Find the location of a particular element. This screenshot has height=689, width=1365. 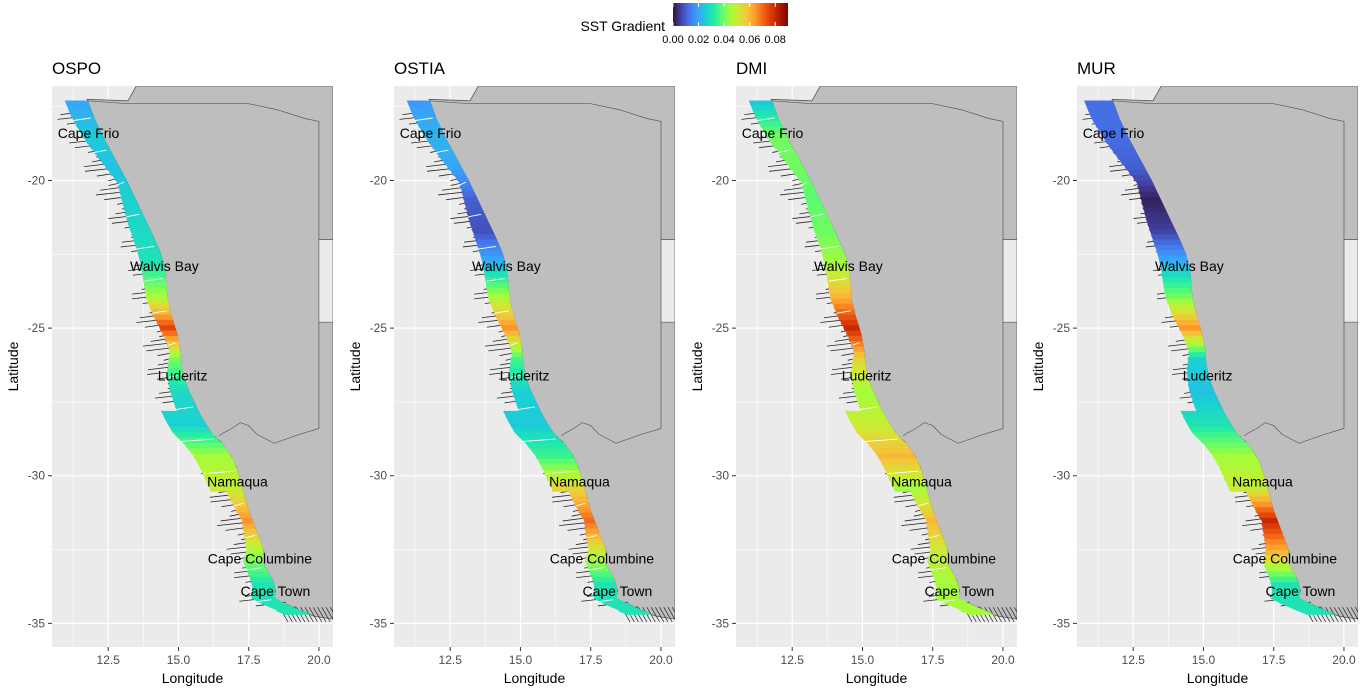

sst-gradient-strip is located at coordinates (871, 358).